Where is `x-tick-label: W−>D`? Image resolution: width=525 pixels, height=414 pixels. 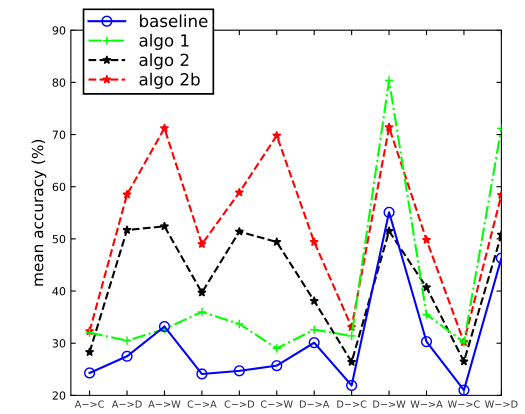
x-tick-label: W−>D is located at coordinates (501, 404).